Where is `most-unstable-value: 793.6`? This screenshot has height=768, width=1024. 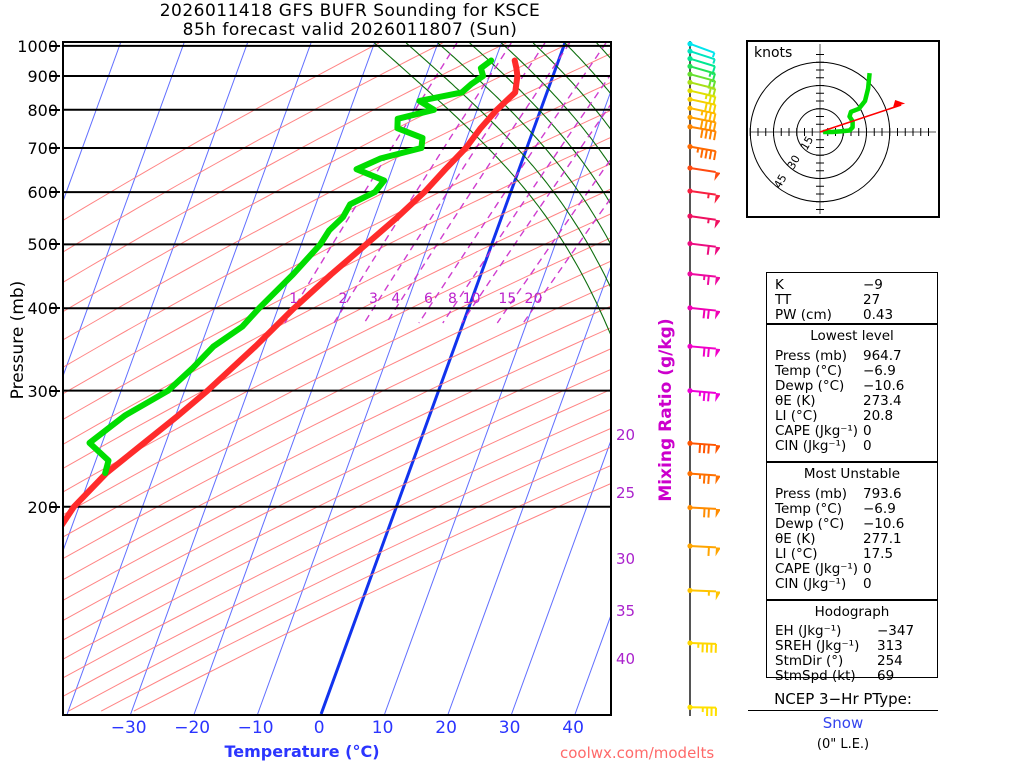
most-unstable-value: 793.6 is located at coordinates (882, 494).